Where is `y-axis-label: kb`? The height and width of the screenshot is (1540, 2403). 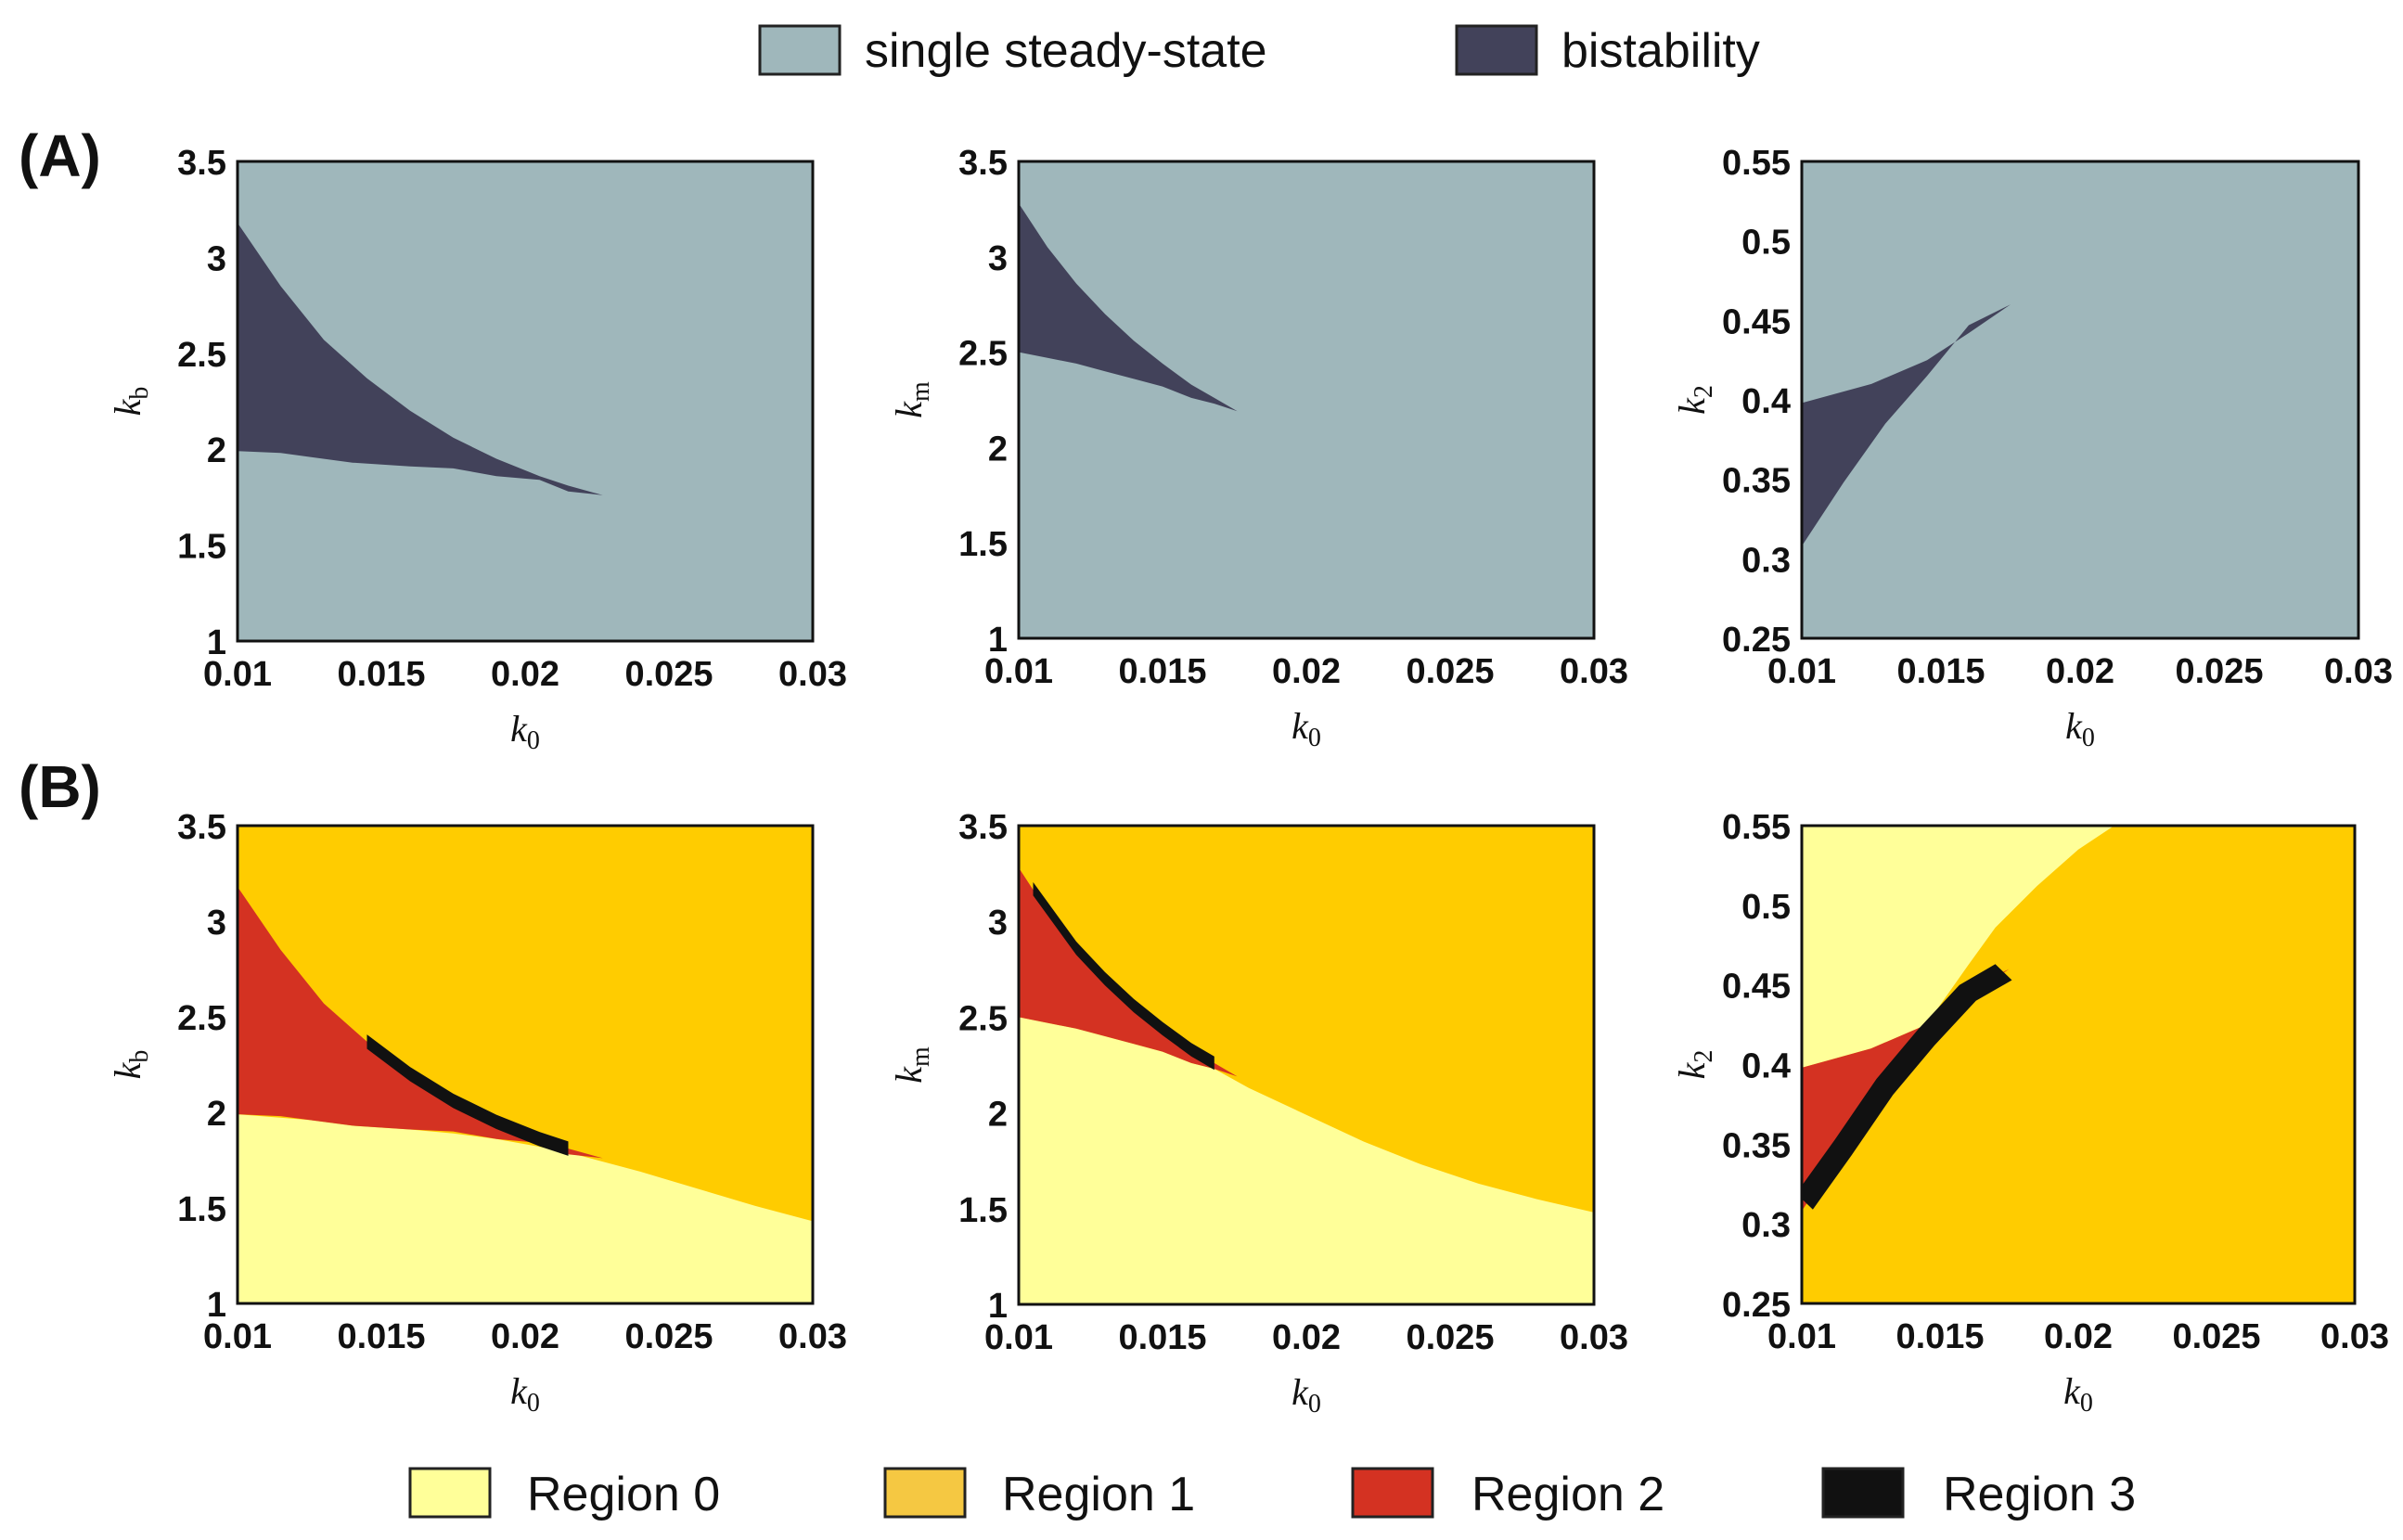
y-axis-label: kb is located at coordinates (130, 402).